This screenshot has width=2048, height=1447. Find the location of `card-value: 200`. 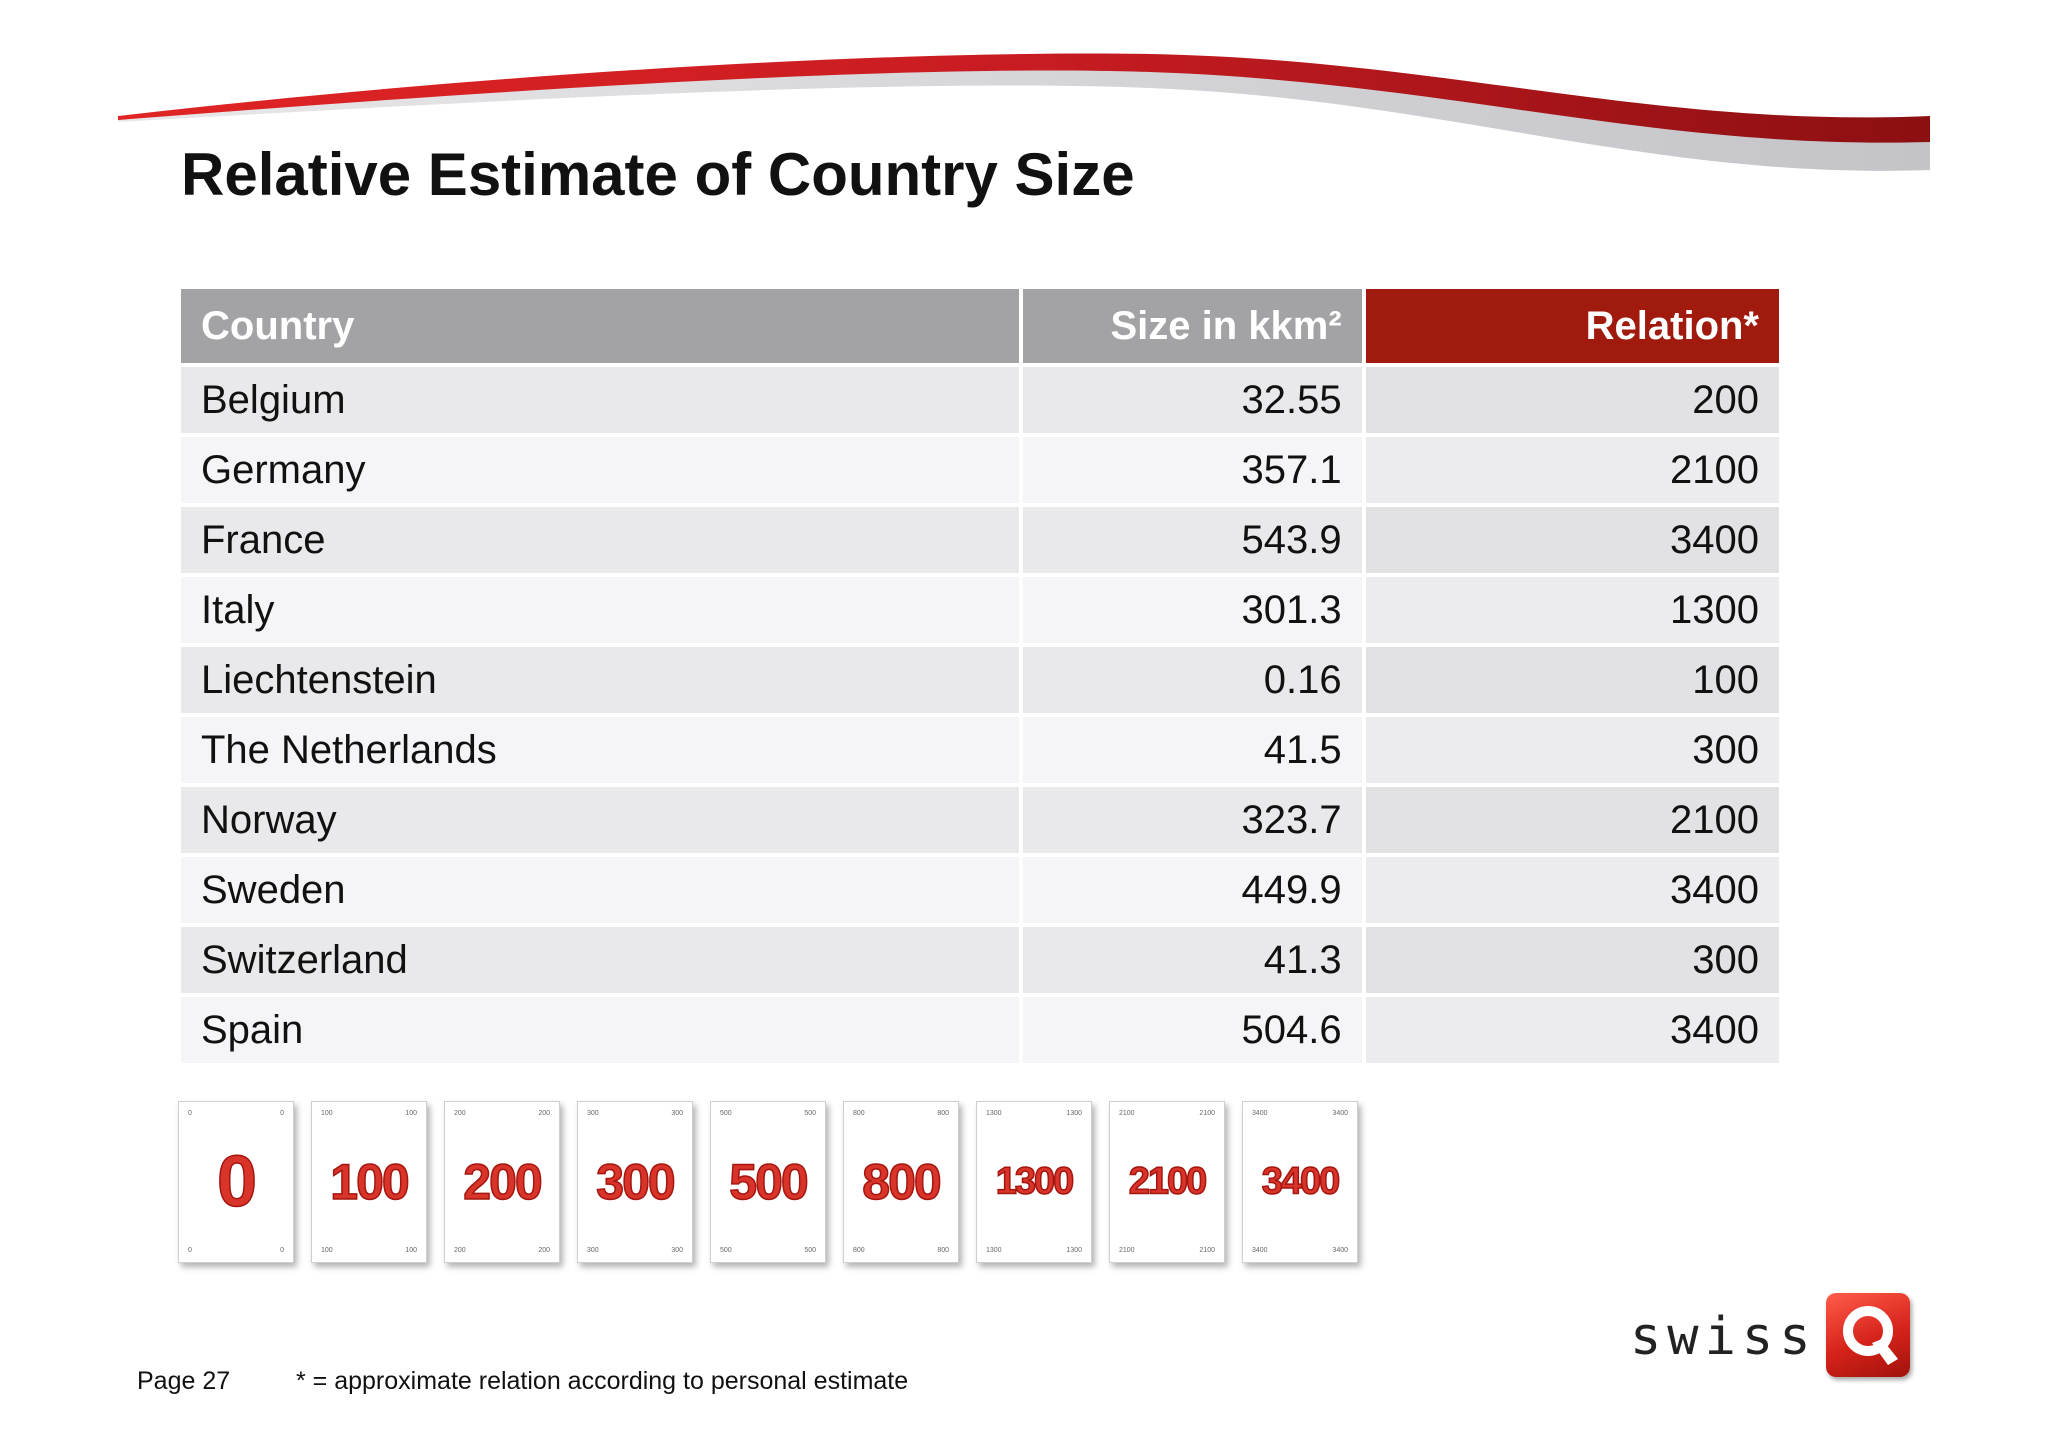

card-value: 200 is located at coordinates (503, 1182).